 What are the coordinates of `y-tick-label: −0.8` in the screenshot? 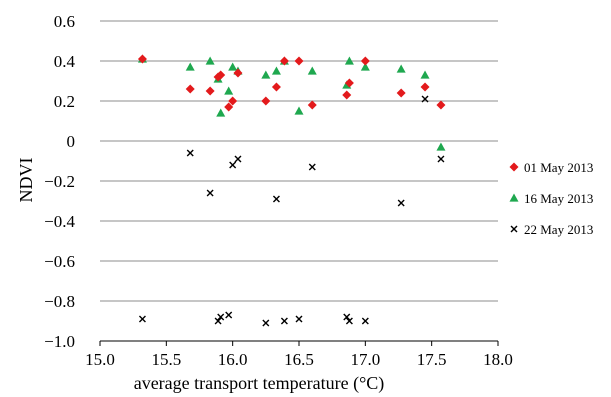 It's located at (59, 301).